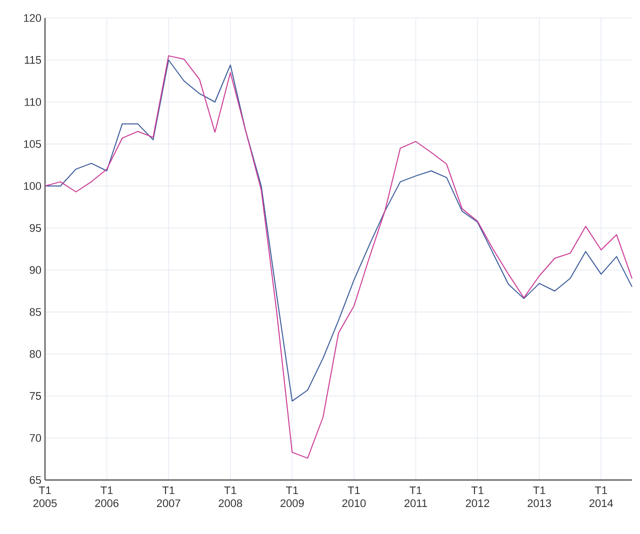 This screenshot has height=534, width=640. I want to click on x-tick-label: T1 2011, so click(415, 497).